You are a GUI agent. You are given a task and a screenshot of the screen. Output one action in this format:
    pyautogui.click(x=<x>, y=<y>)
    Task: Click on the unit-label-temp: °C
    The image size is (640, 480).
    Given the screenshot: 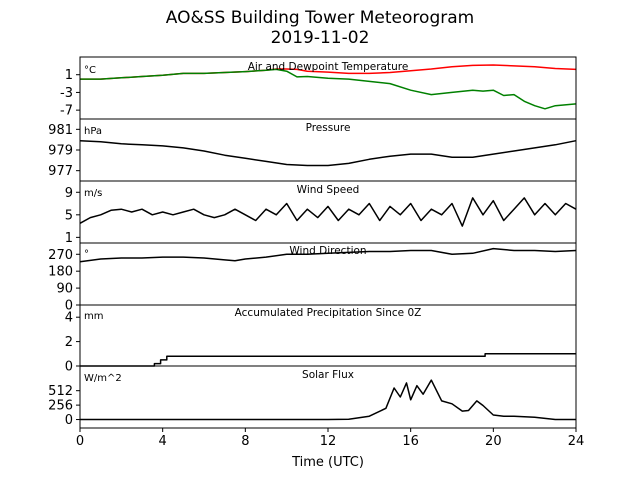 What is the action you would take?
    pyautogui.click(x=90, y=70)
    